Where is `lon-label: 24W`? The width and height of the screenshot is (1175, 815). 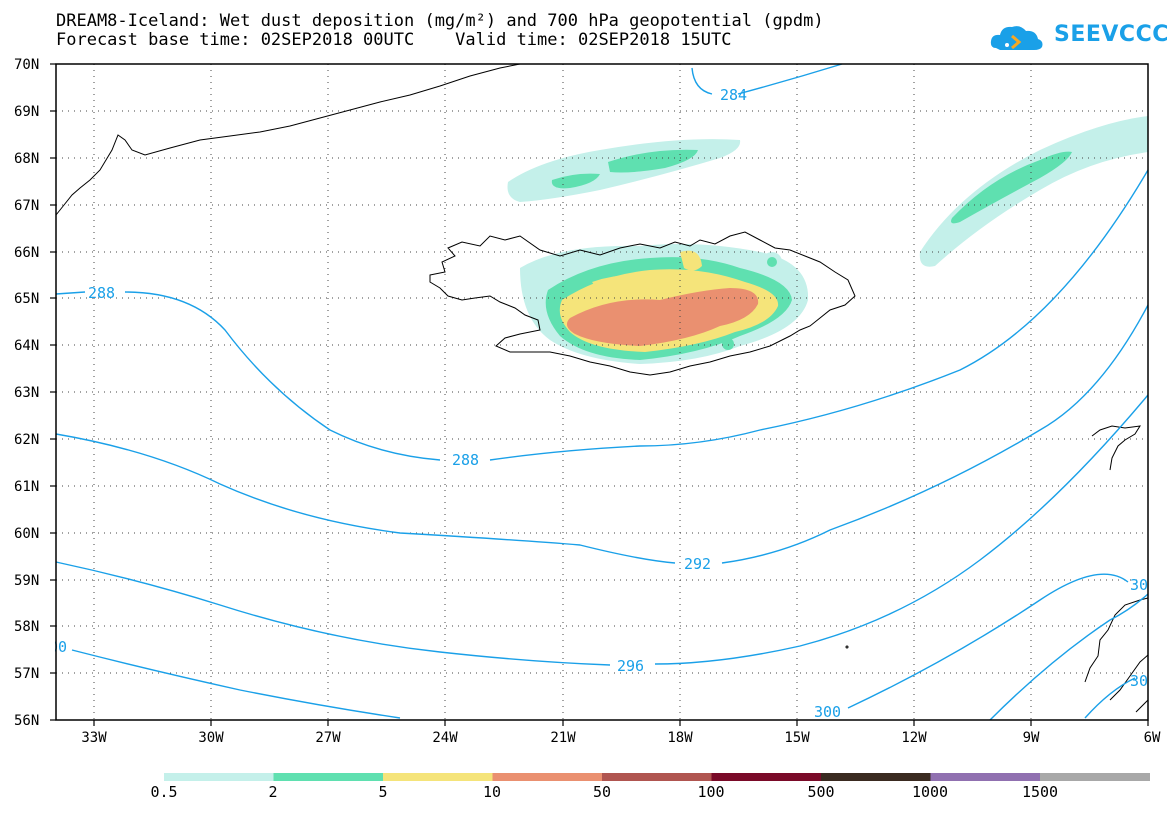
lon-label: 24W is located at coordinates (445, 738).